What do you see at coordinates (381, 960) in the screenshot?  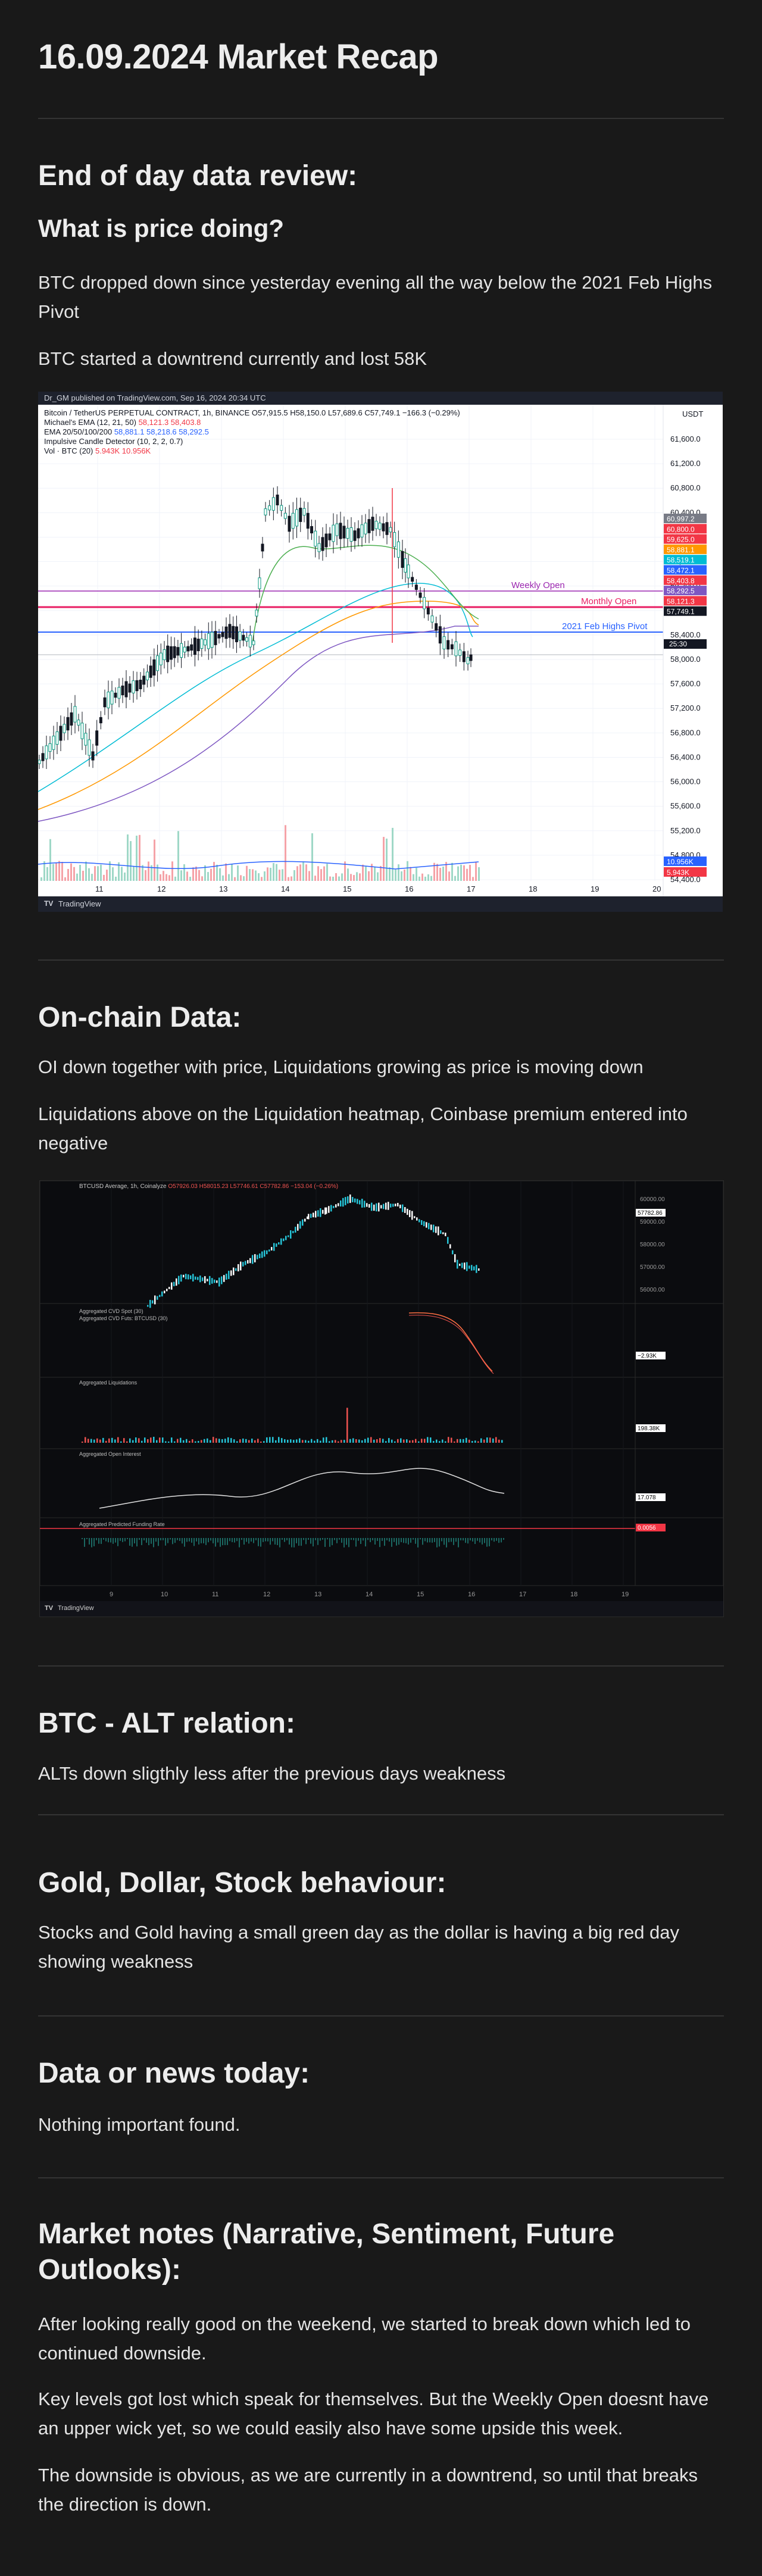 I see `divider` at bounding box center [381, 960].